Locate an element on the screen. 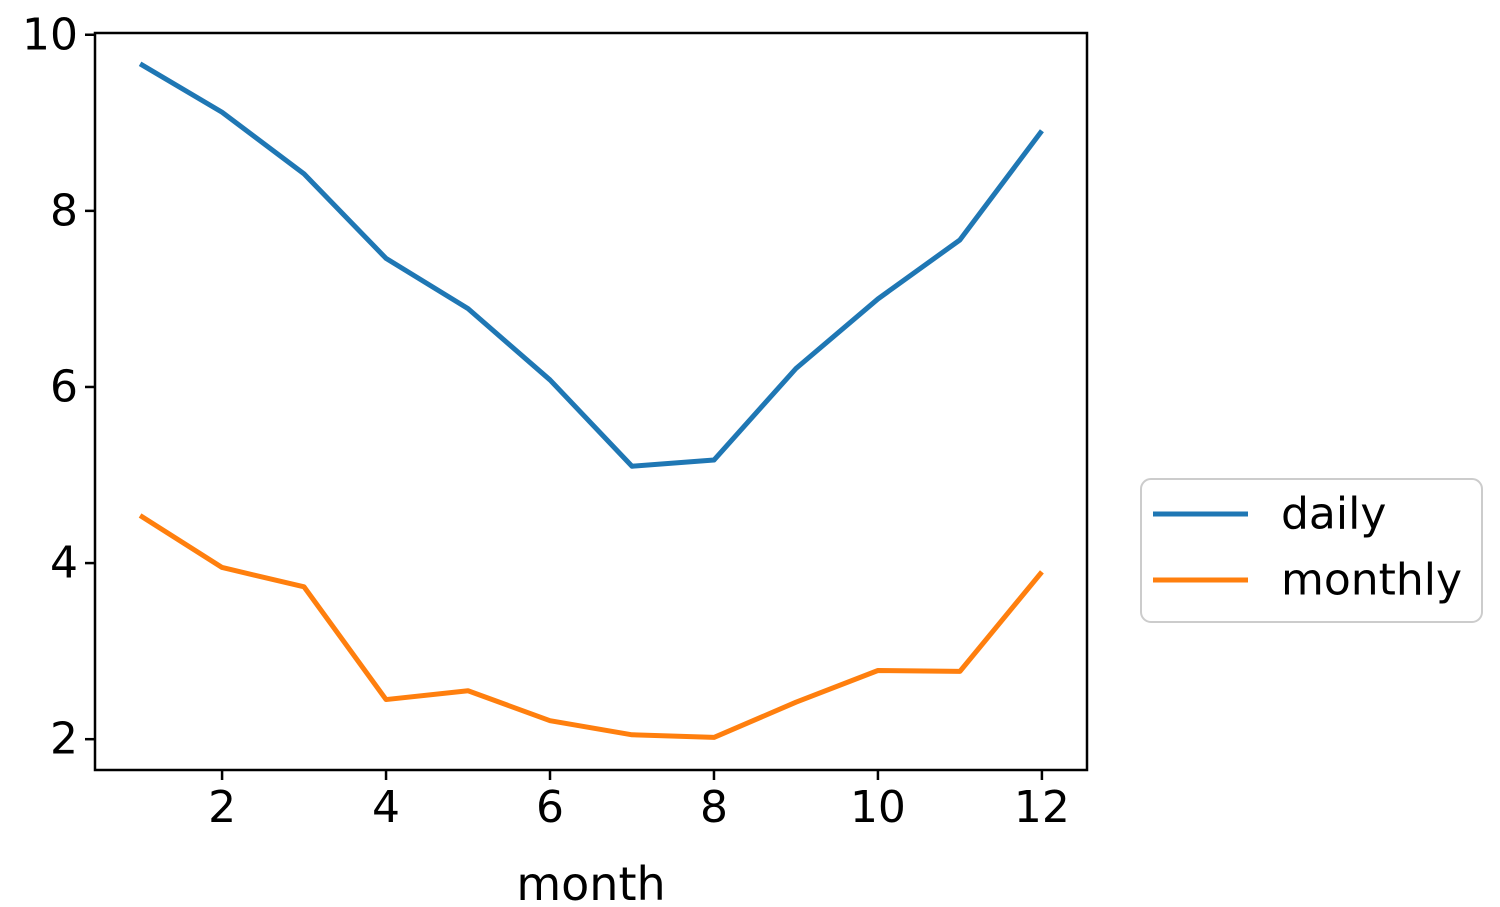 The image size is (1500, 907). y-tick-label: 6 is located at coordinates (64, 386).